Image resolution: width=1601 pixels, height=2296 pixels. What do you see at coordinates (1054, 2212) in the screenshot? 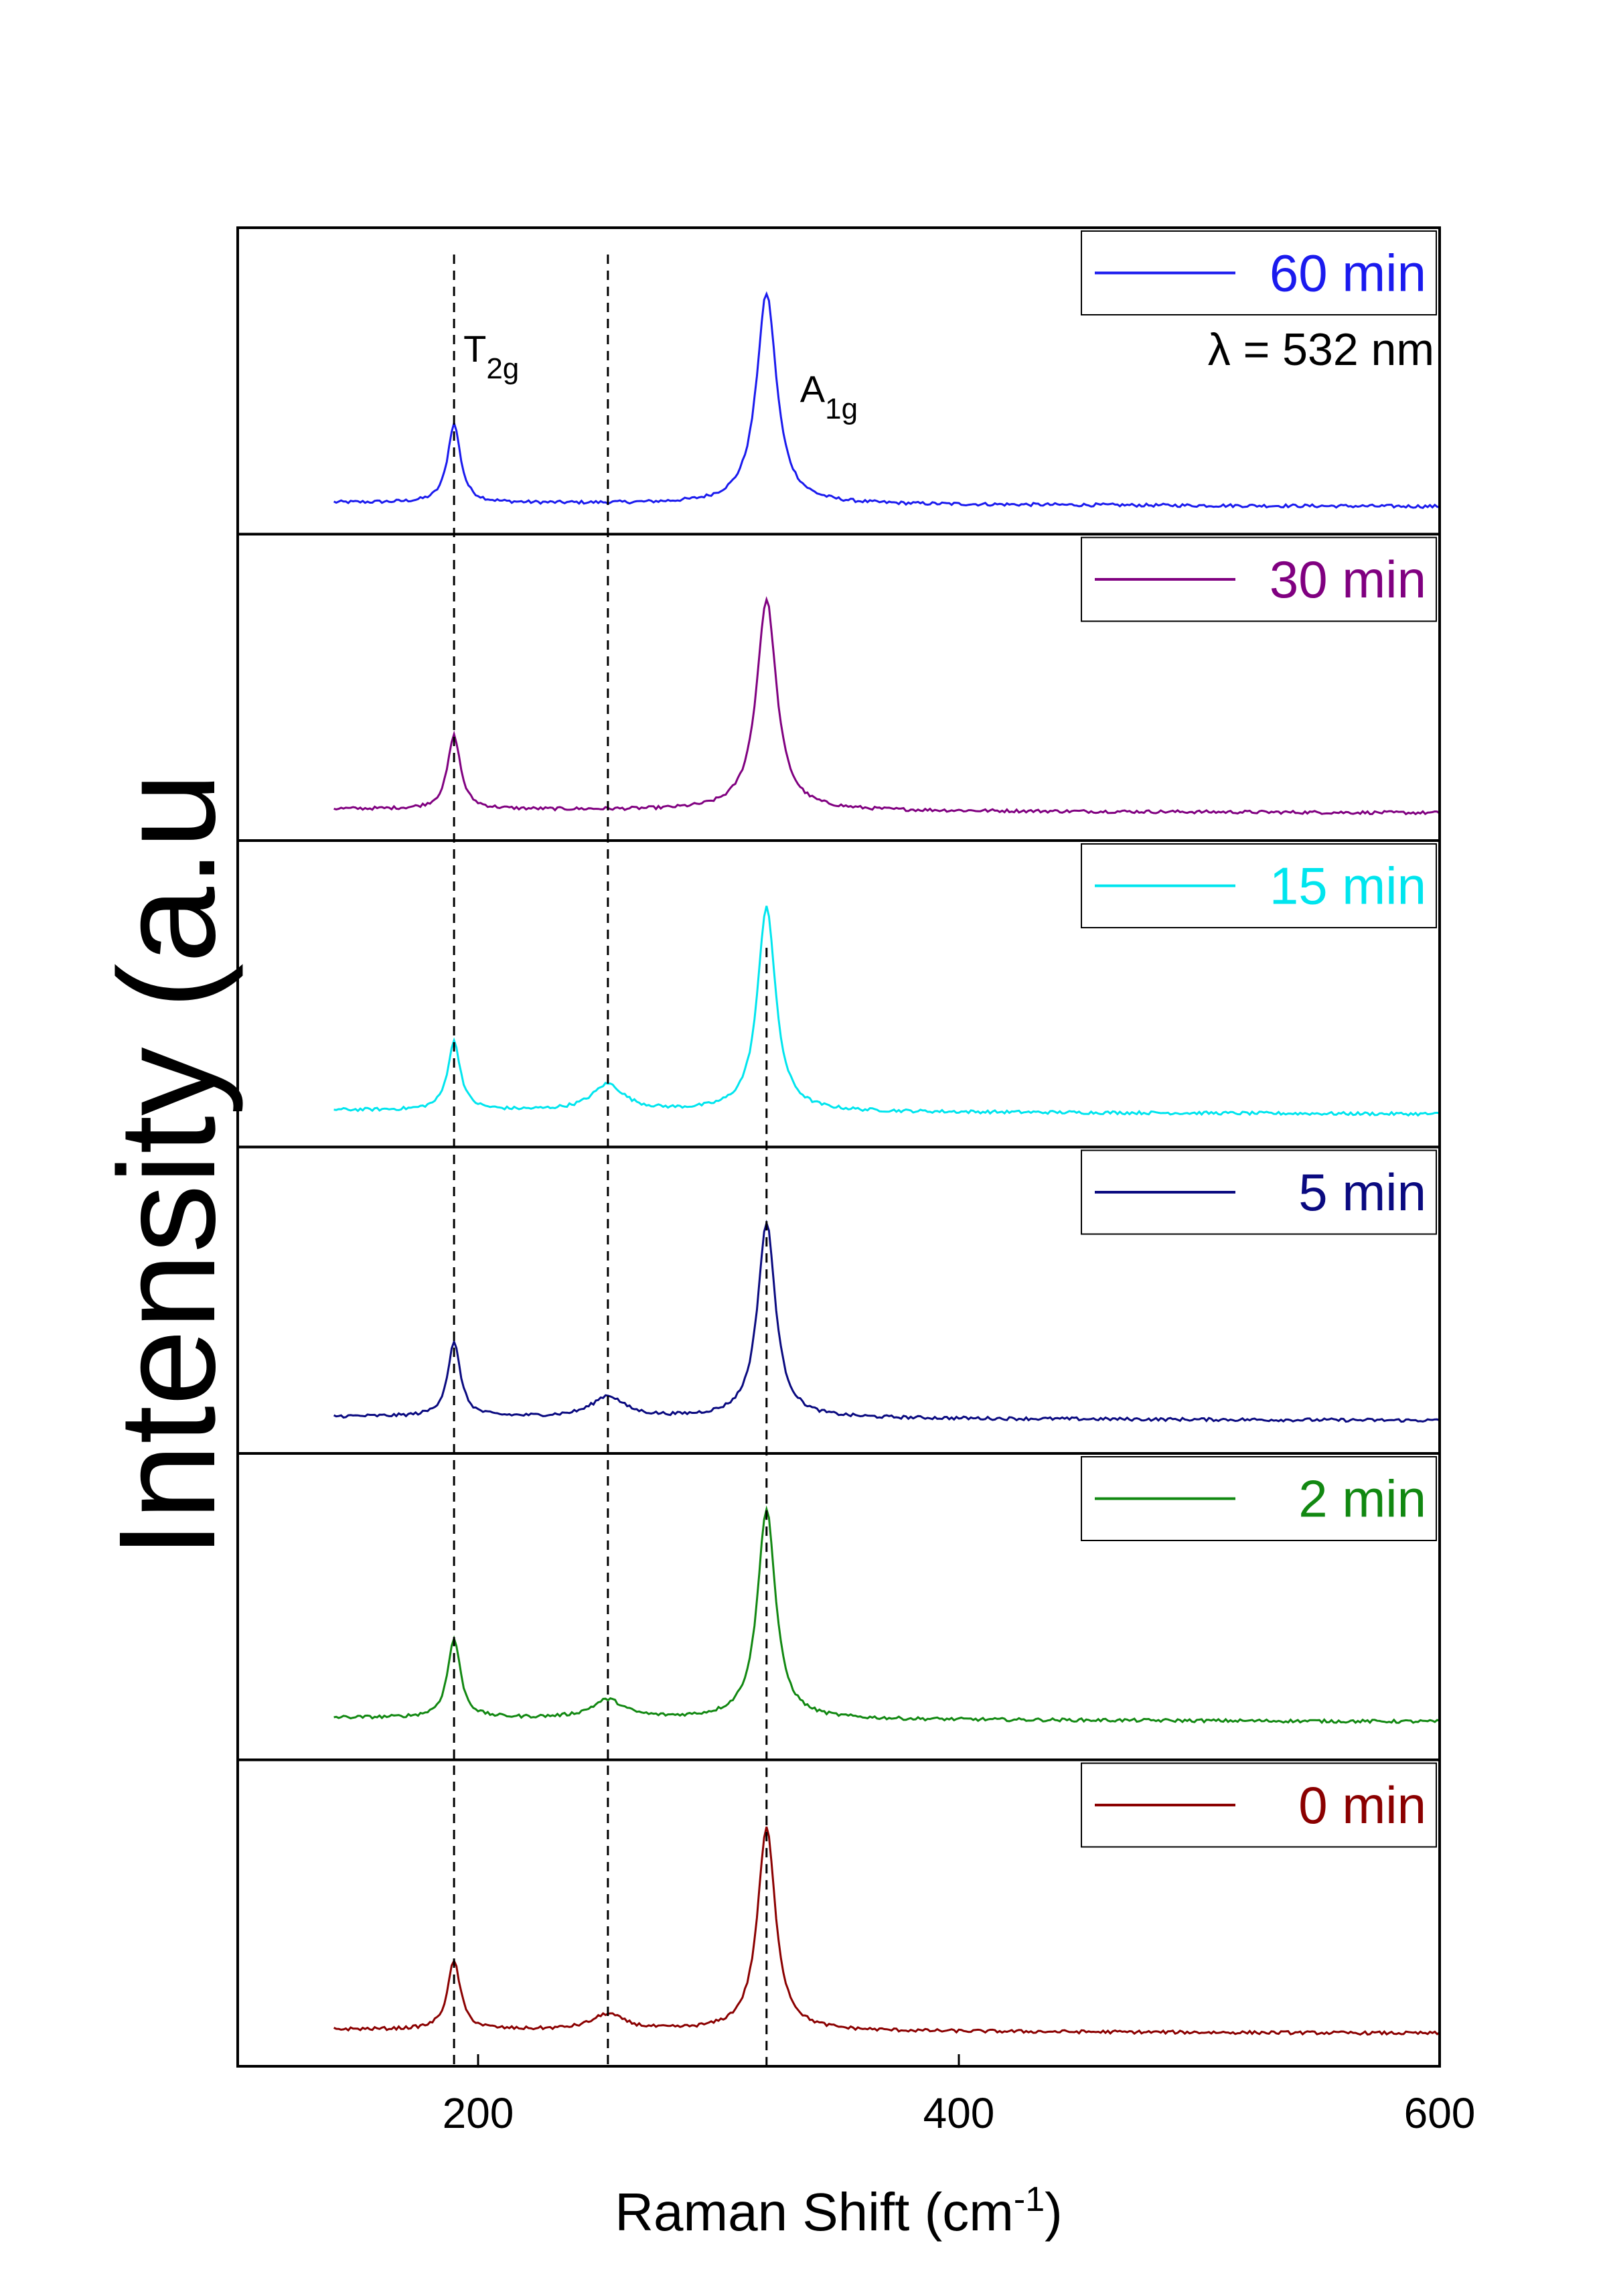
I see `x-axis-label-close: )` at bounding box center [1054, 2212].